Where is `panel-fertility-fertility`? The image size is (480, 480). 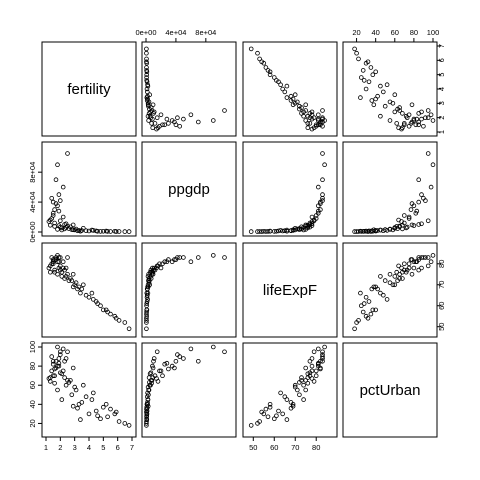
panel-fertility-fertility is located at coordinates (89, 89).